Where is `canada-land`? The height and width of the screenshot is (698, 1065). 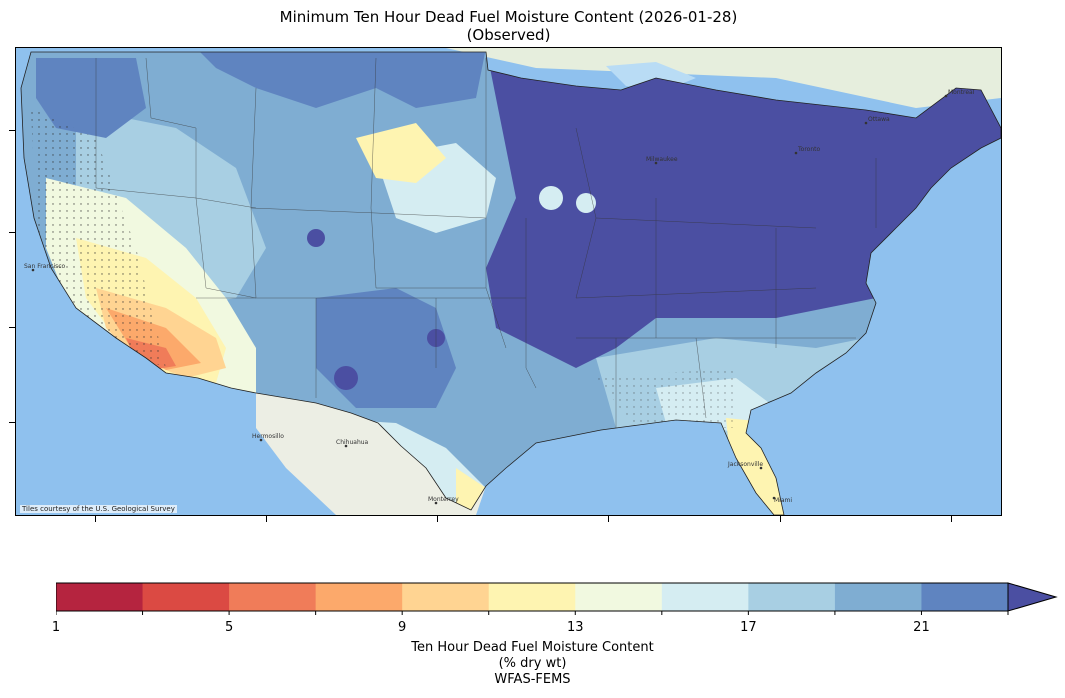 canada-land is located at coordinates (508, 78).